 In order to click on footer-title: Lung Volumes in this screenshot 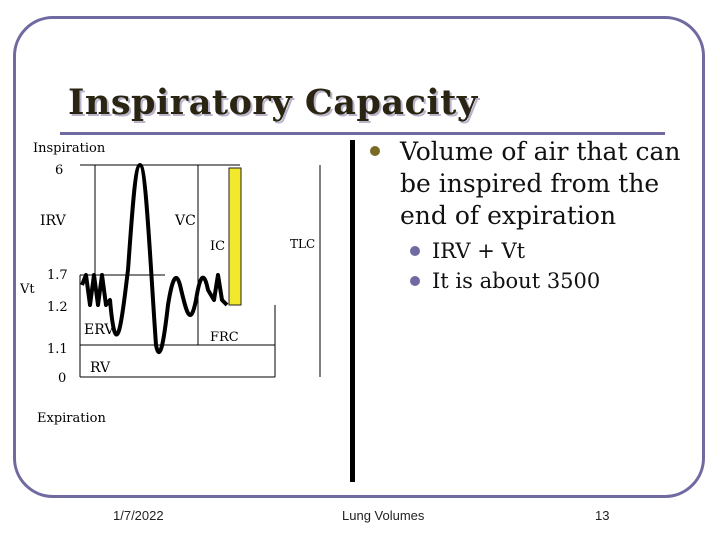, I will do `click(383, 515)`.